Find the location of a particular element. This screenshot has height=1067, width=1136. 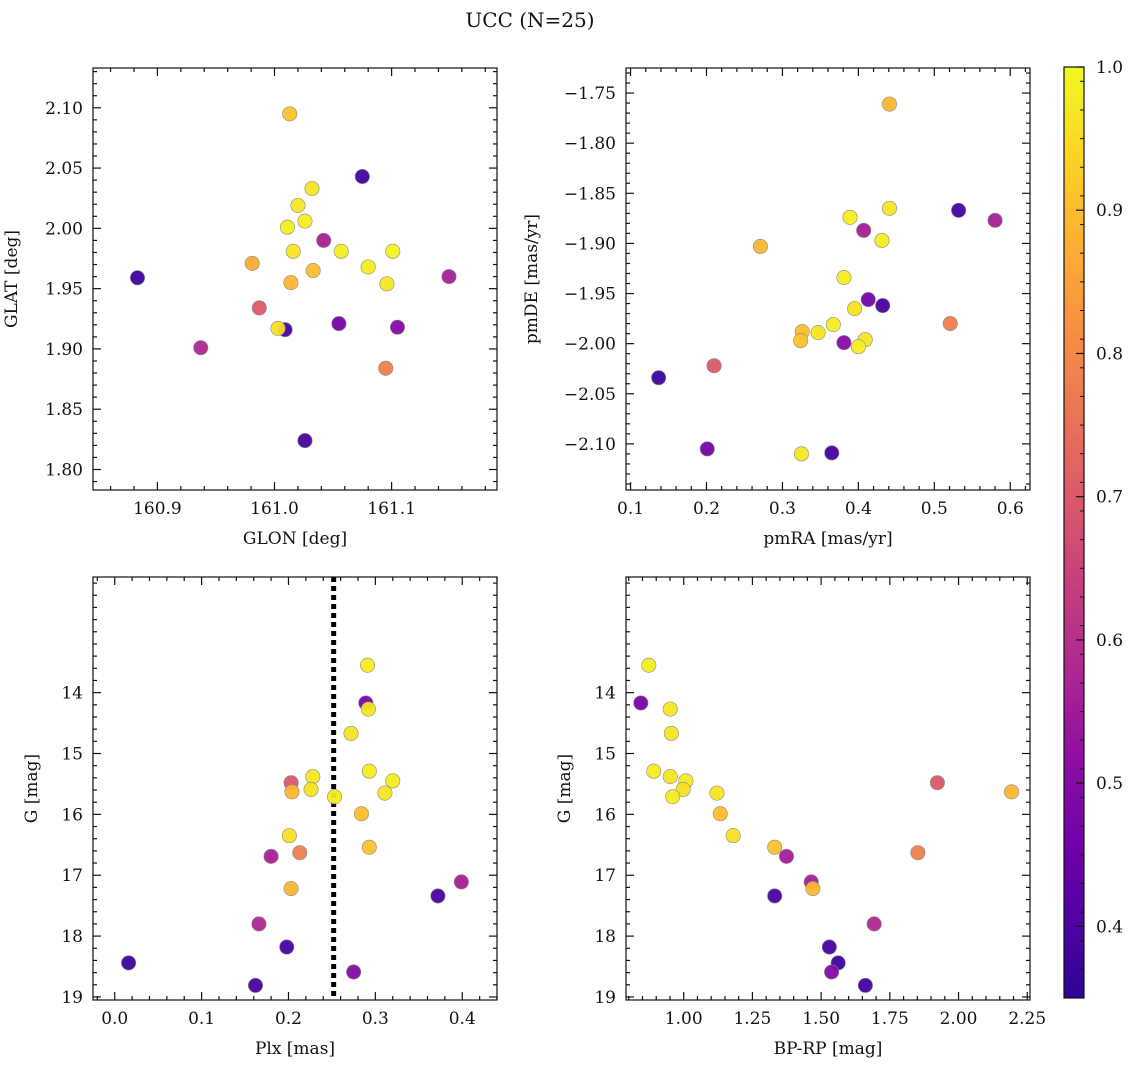

x-tick-label: 160.9 is located at coordinates (157, 509).